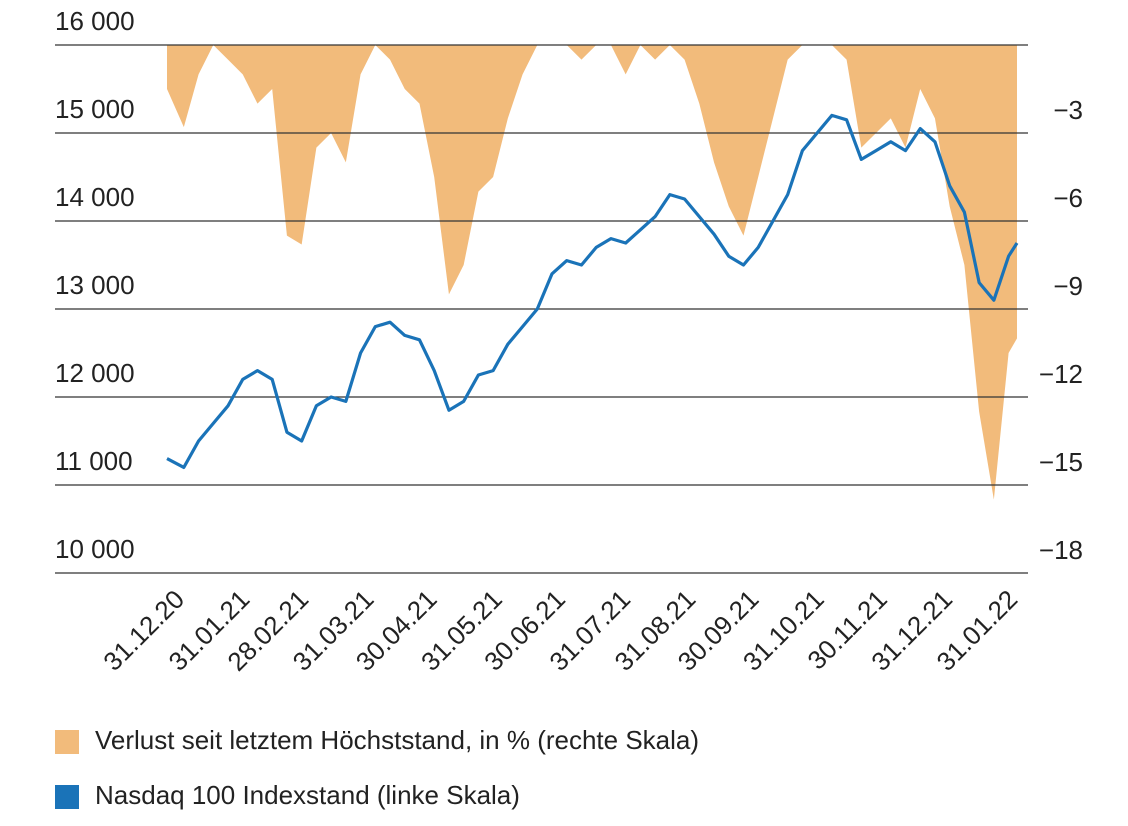 The image size is (1128, 826). What do you see at coordinates (95, 549) in the screenshot?
I see `y-tick-label: 10 000` at bounding box center [95, 549].